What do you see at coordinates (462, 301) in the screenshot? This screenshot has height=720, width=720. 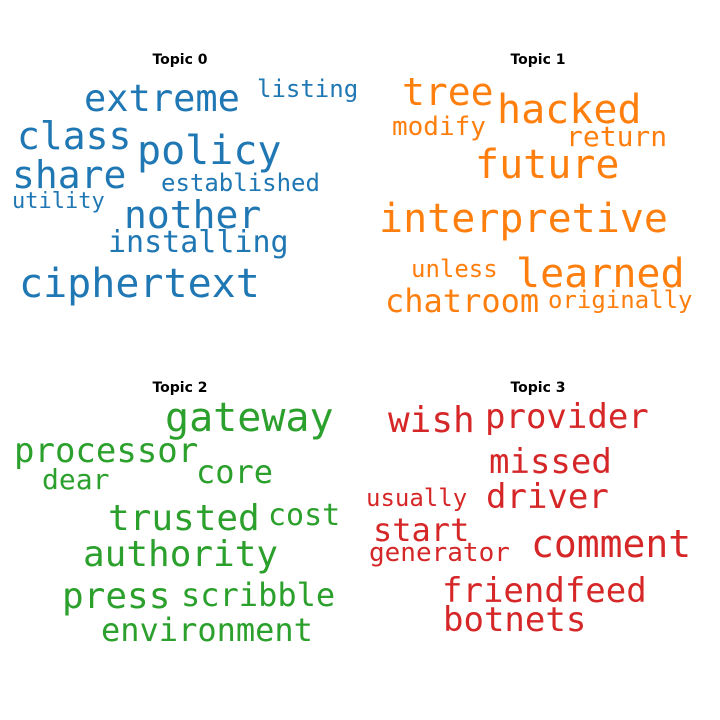 I see `word-chatroom: chatroom` at bounding box center [462, 301].